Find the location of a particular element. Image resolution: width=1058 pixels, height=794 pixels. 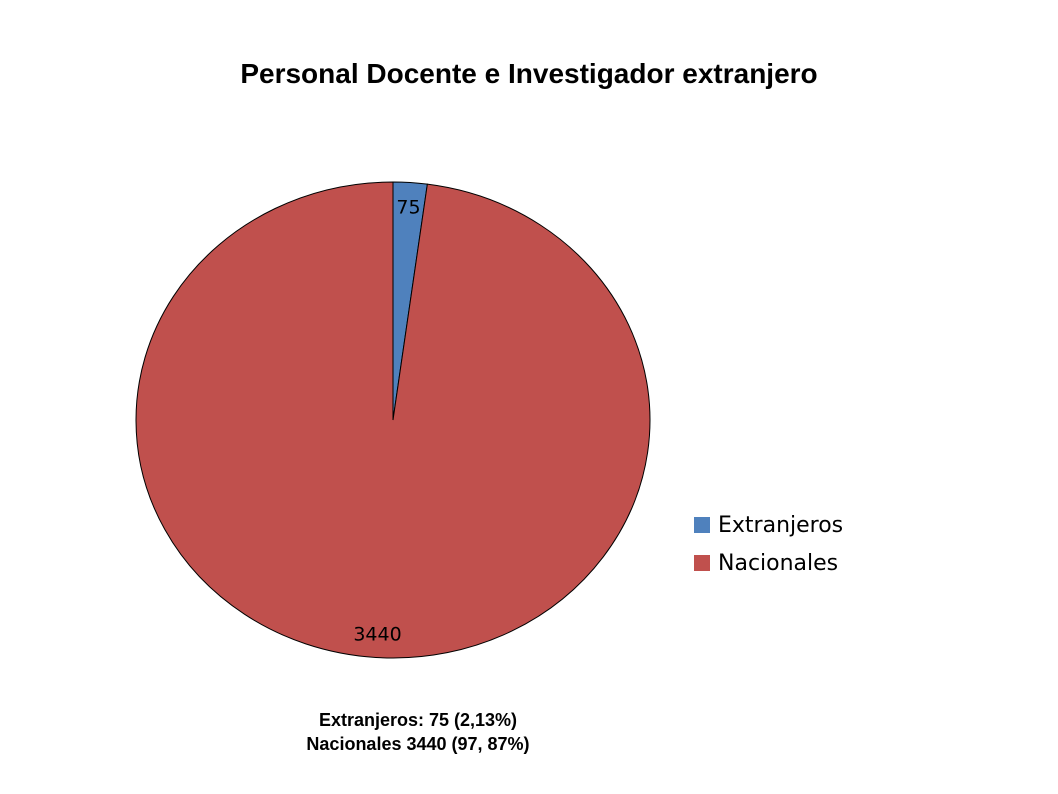

legend-swatch-nacionales is located at coordinates (702, 563).